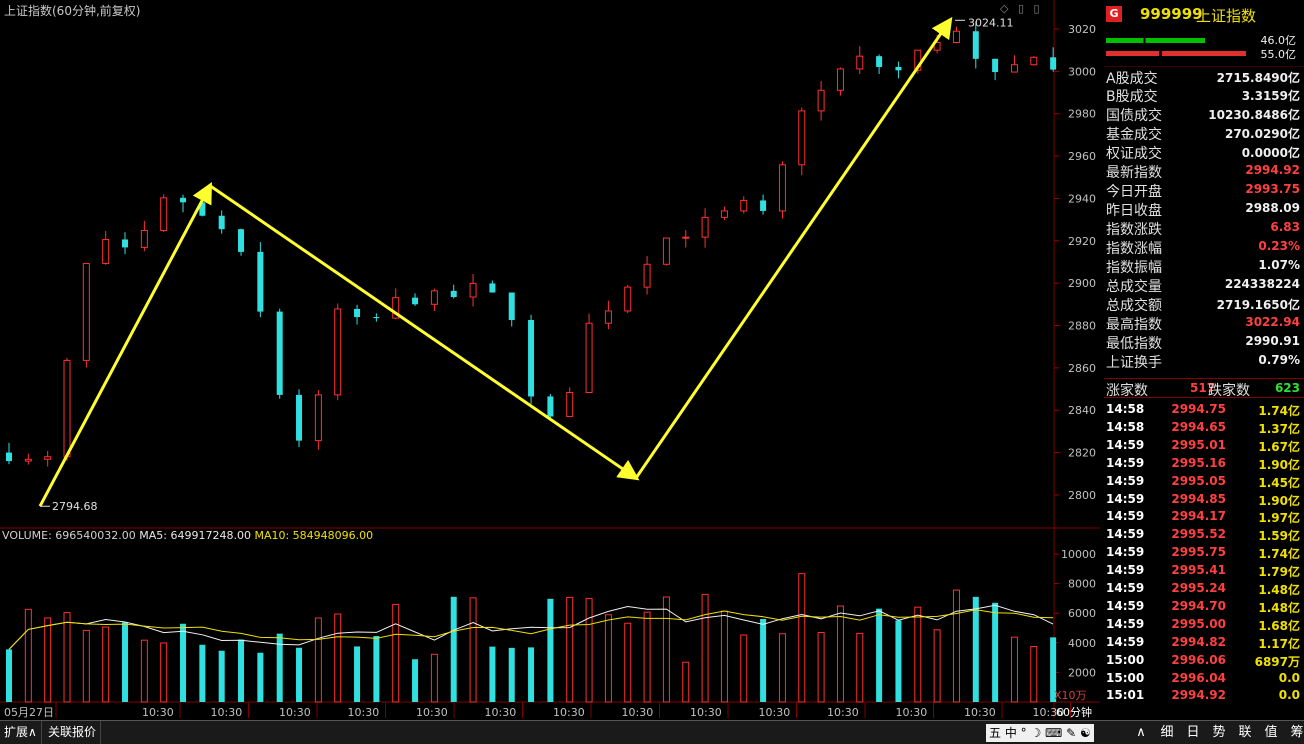 This screenshot has height=744, width=1304. I want to click on quote-header: G 999999 上证指数, so click(1204, 14).